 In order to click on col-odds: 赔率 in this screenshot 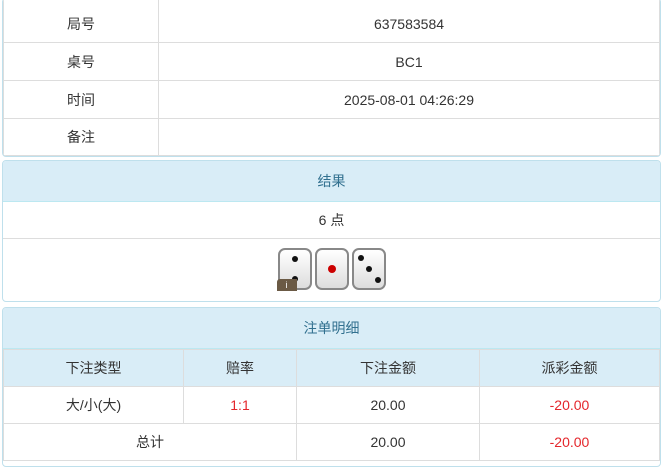, I will do `click(240, 368)`.